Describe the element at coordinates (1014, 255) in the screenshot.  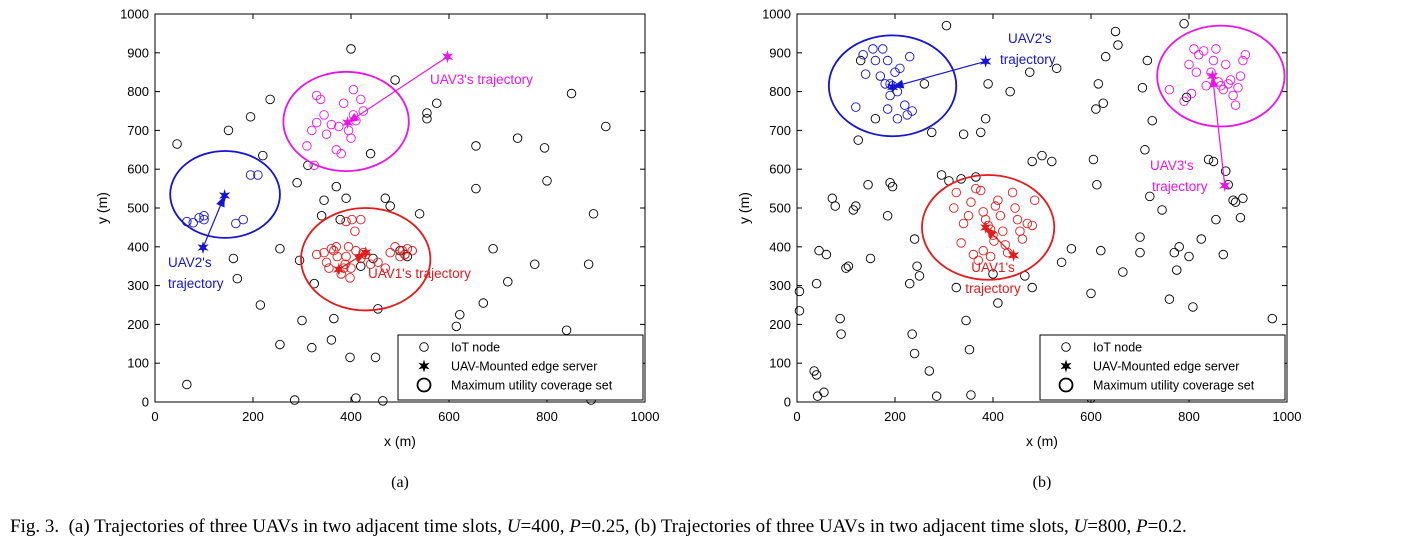
I see `uav1-server-start` at that location.